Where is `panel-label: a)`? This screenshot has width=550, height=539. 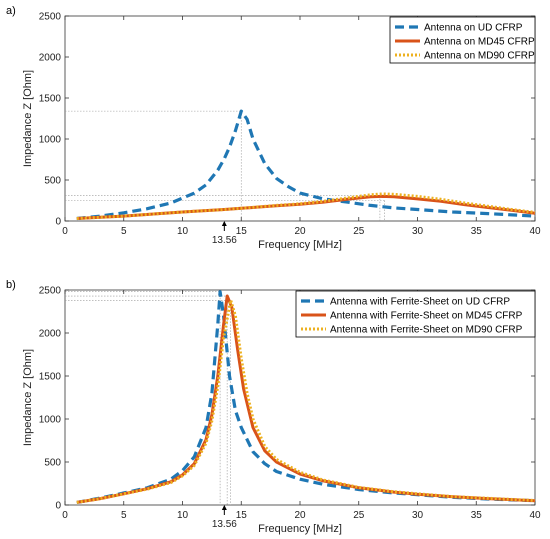 panel-label: a) is located at coordinates (11, 11).